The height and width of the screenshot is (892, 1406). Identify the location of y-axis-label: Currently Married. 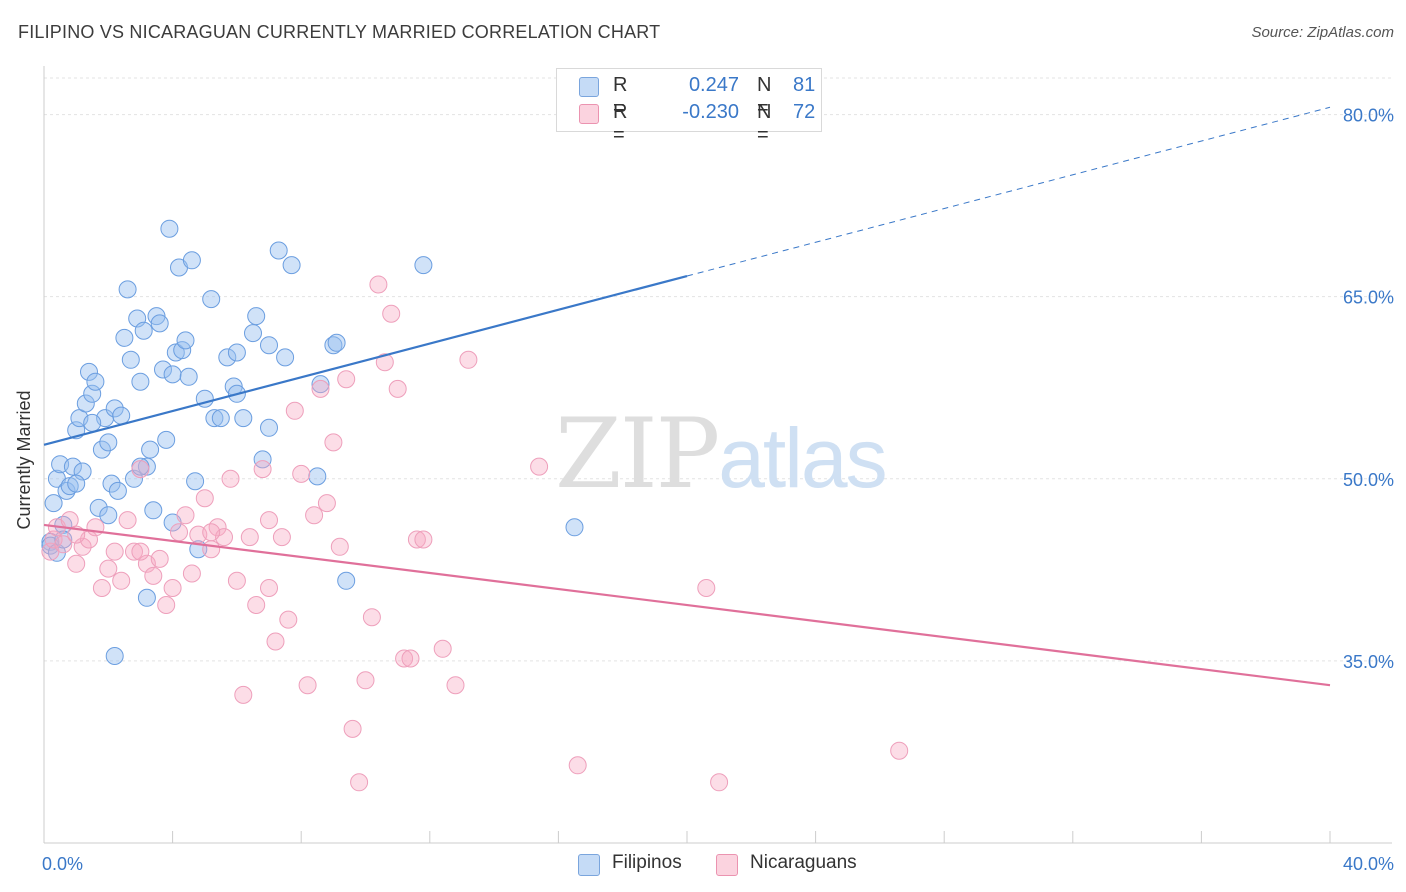
(24, 425).